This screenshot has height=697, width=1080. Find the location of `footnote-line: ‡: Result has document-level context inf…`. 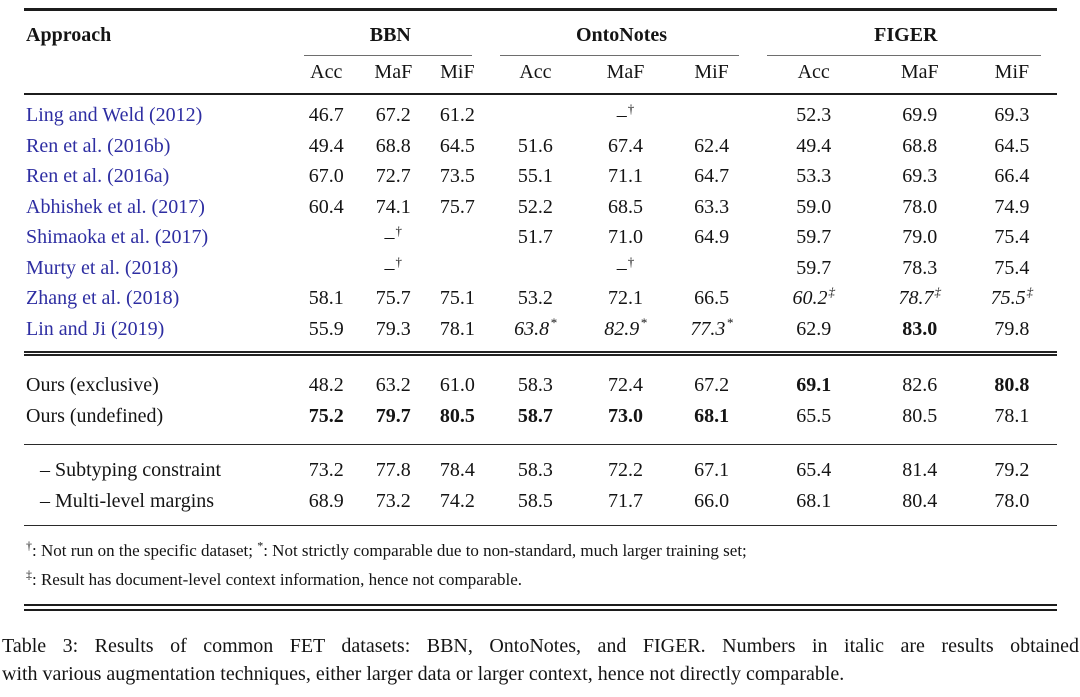

footnote-line: ‡: Result has document-level context inf… is located at coordinates (540, 579).